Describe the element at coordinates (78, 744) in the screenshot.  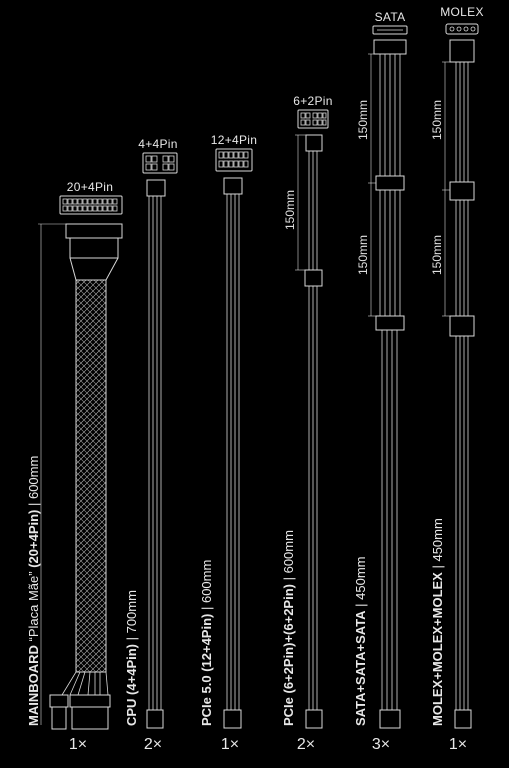
I see `mainboard-quantity: 1×` at that location.